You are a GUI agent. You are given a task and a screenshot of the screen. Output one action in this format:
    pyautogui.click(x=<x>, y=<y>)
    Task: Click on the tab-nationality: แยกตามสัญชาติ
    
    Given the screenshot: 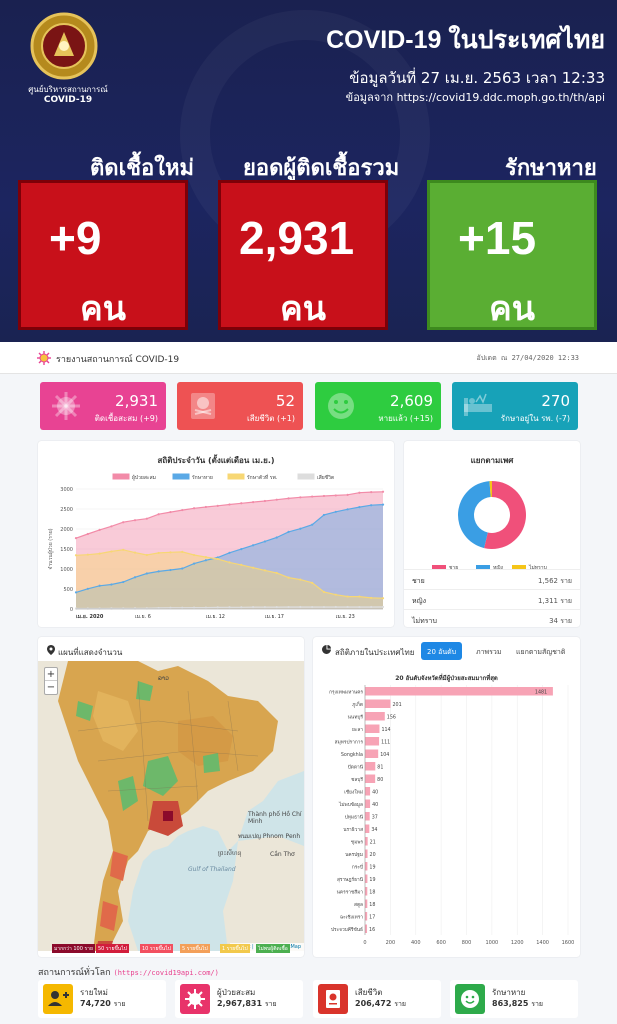 What is the action you would take?
    pyautogui.click(x=541, y=652)
    